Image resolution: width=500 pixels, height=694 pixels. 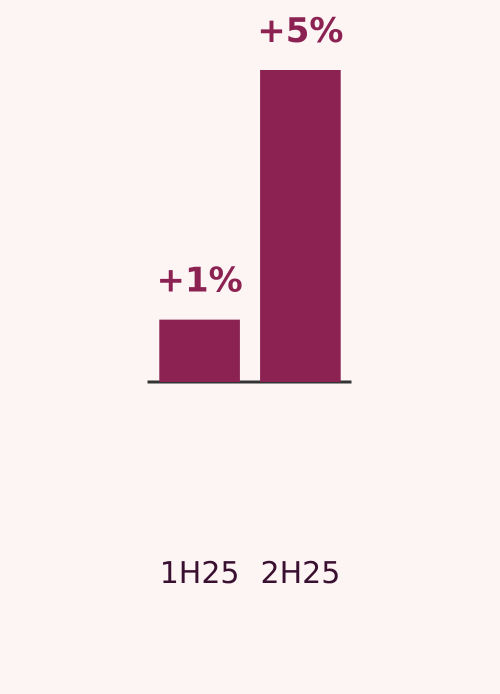 I want to click on data-label: +1%, so click(x=199, y=280).